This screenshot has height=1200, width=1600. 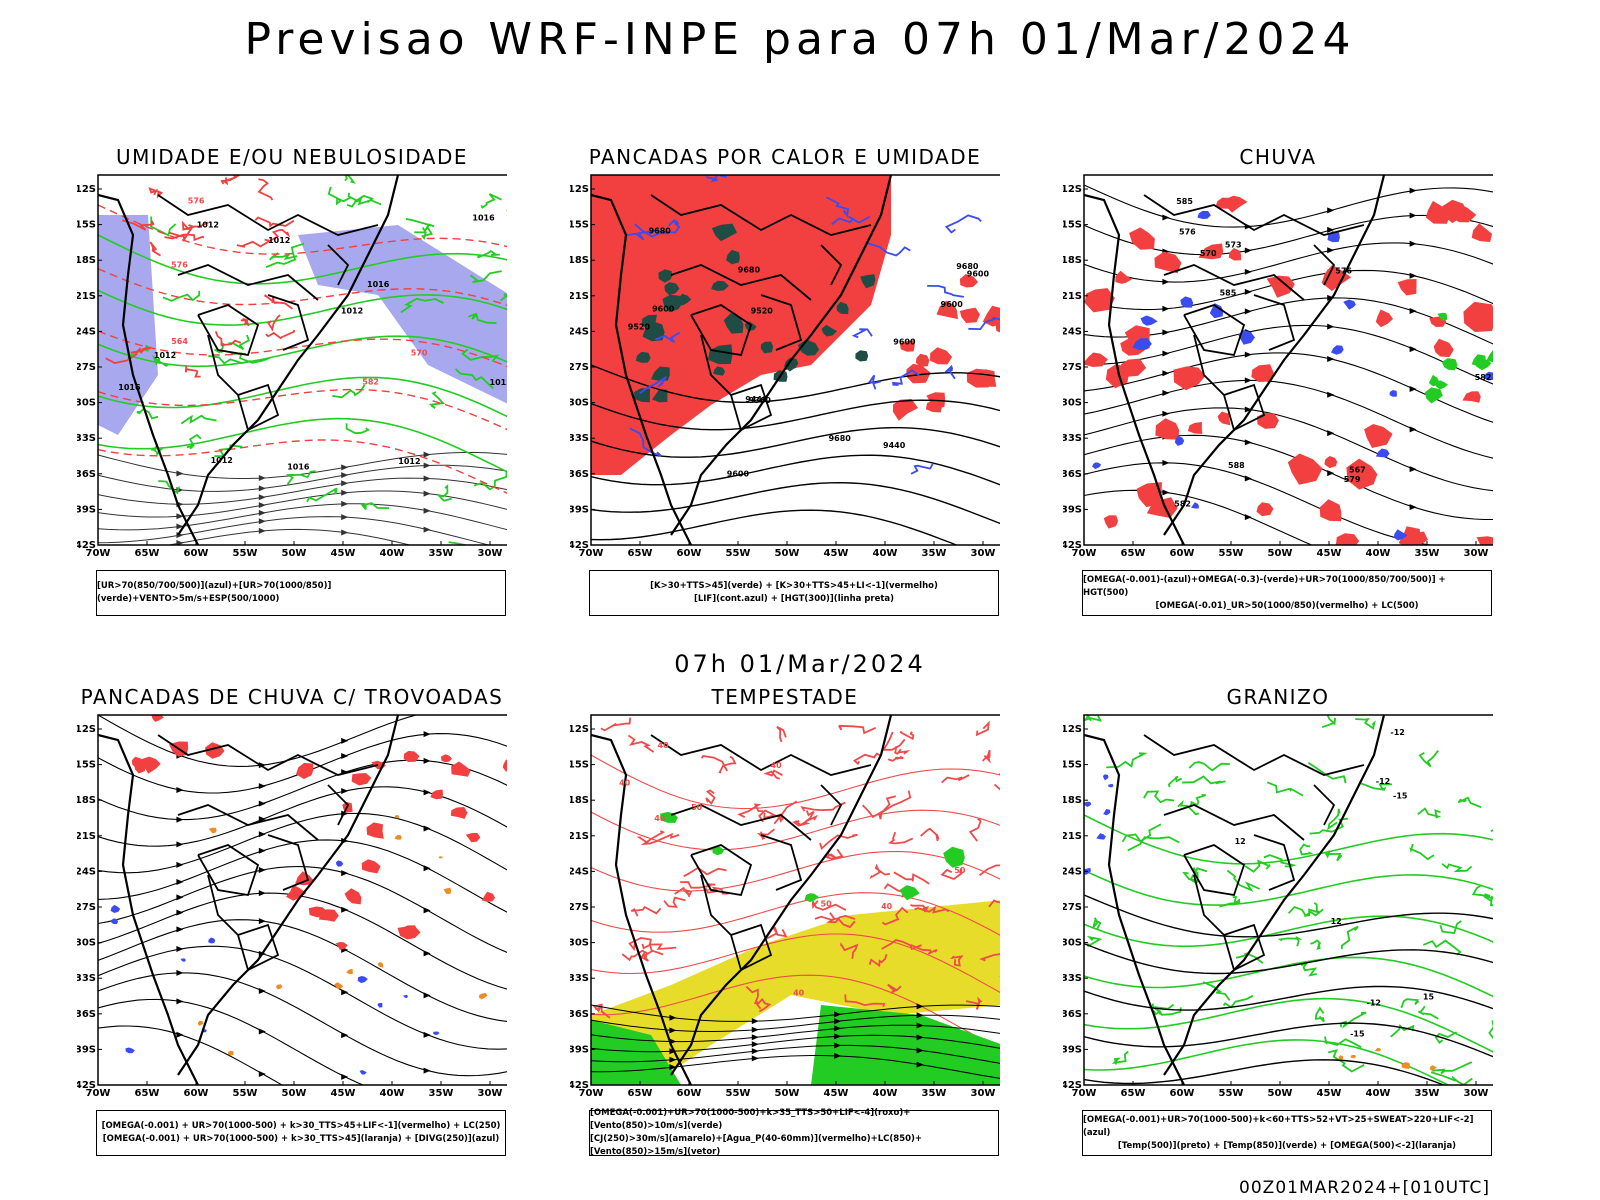 I want to click on contour-label: 40, so click(x=625, y=782).